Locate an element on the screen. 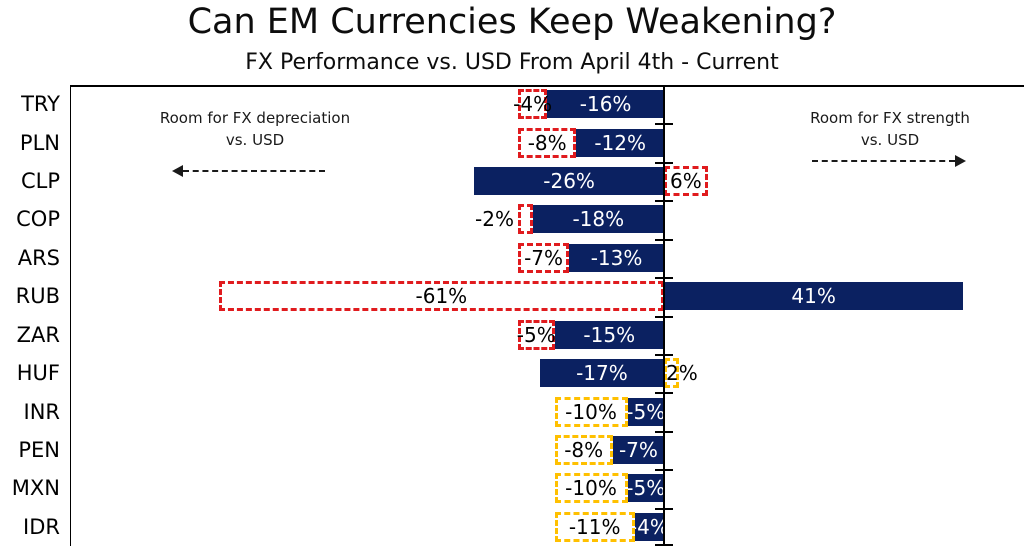 This screenshot has width=1024, height=546. performance-bar-label-HUF: -17% is located at coordinates (602, 373).